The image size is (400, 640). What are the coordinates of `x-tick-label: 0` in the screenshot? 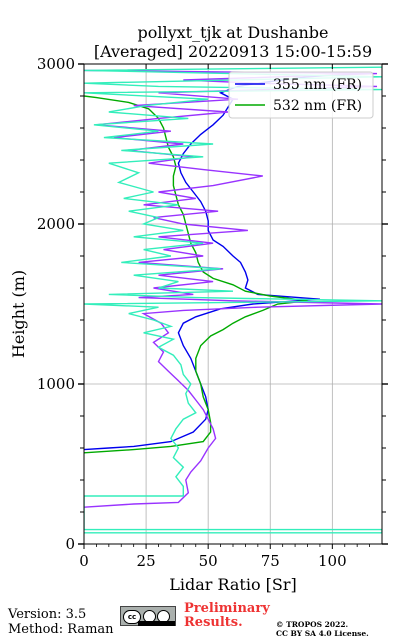 It's located at (84, 561).